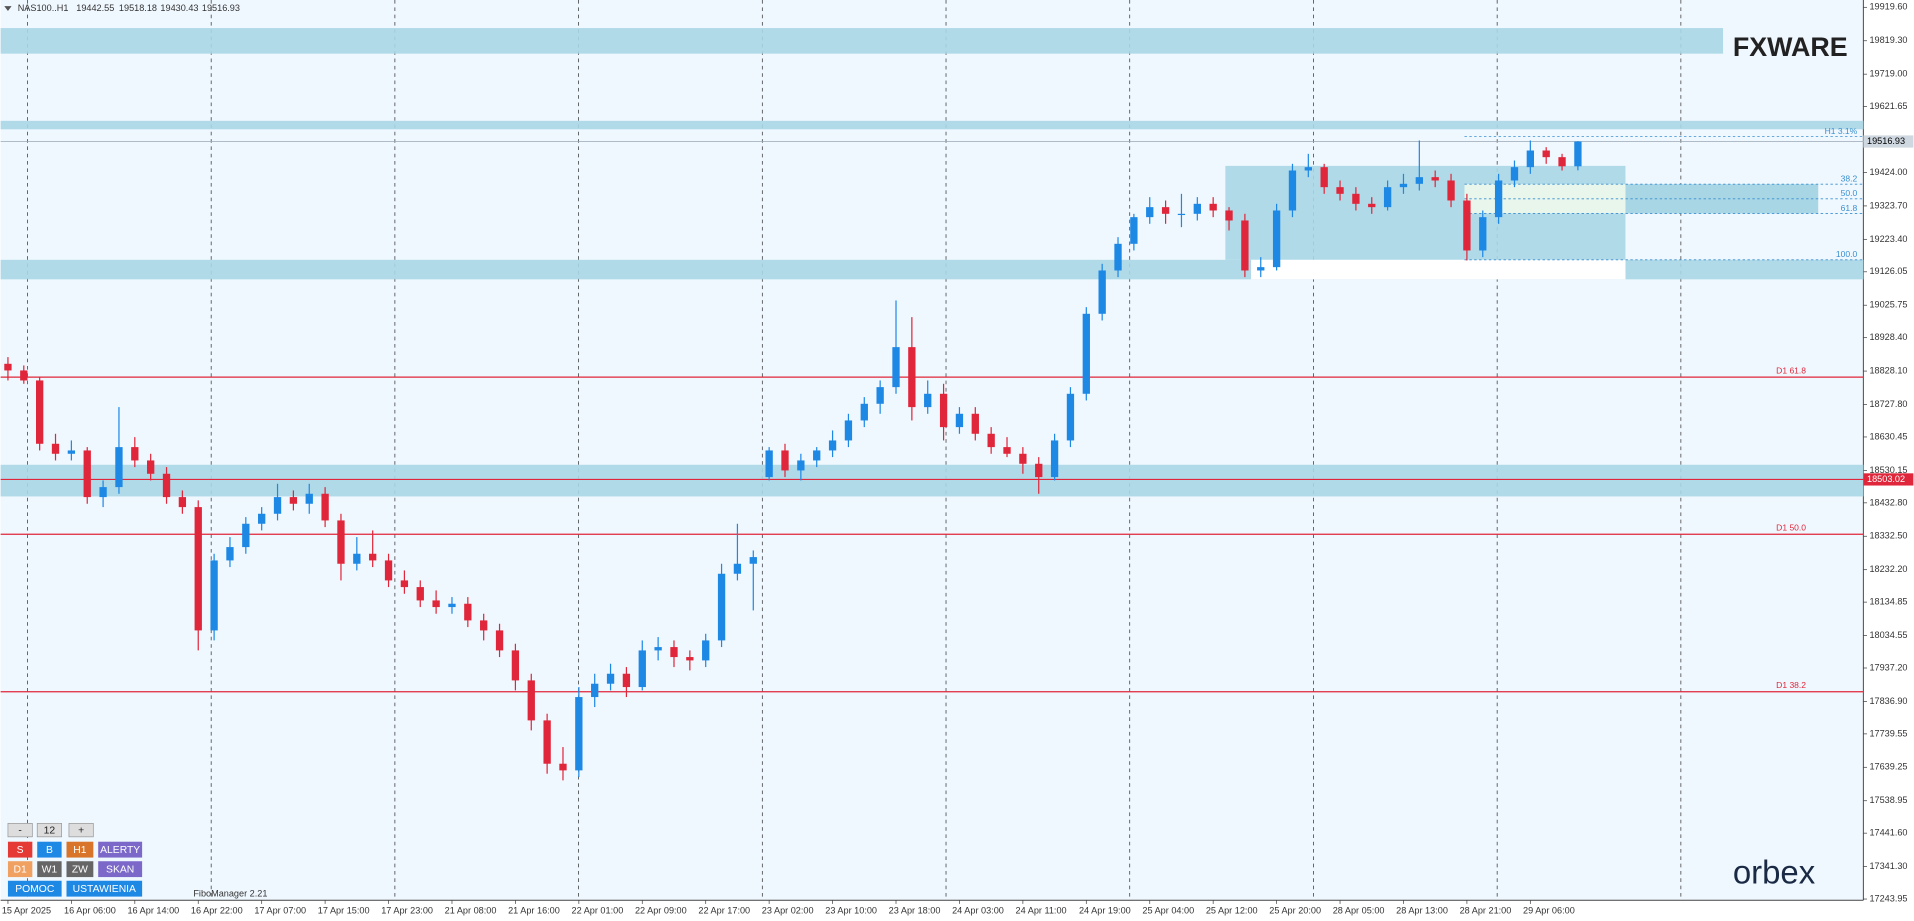  Describe the element at coordinates (26, 911) in the screenshot. I see `x-tick-label: 15 Apr 2025` at that location.